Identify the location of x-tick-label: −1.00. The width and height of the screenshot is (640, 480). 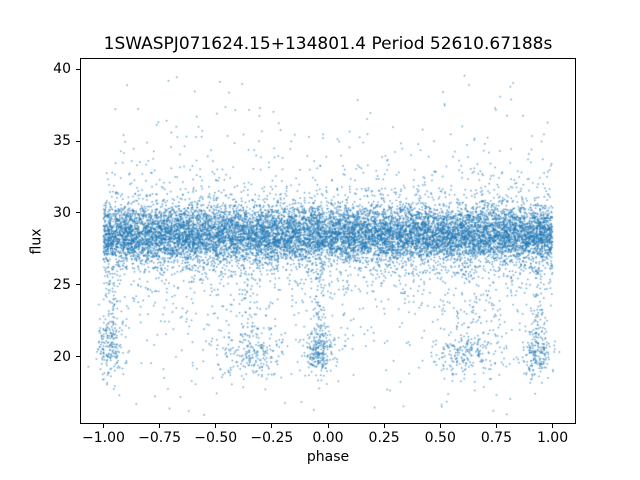
(103, 438).